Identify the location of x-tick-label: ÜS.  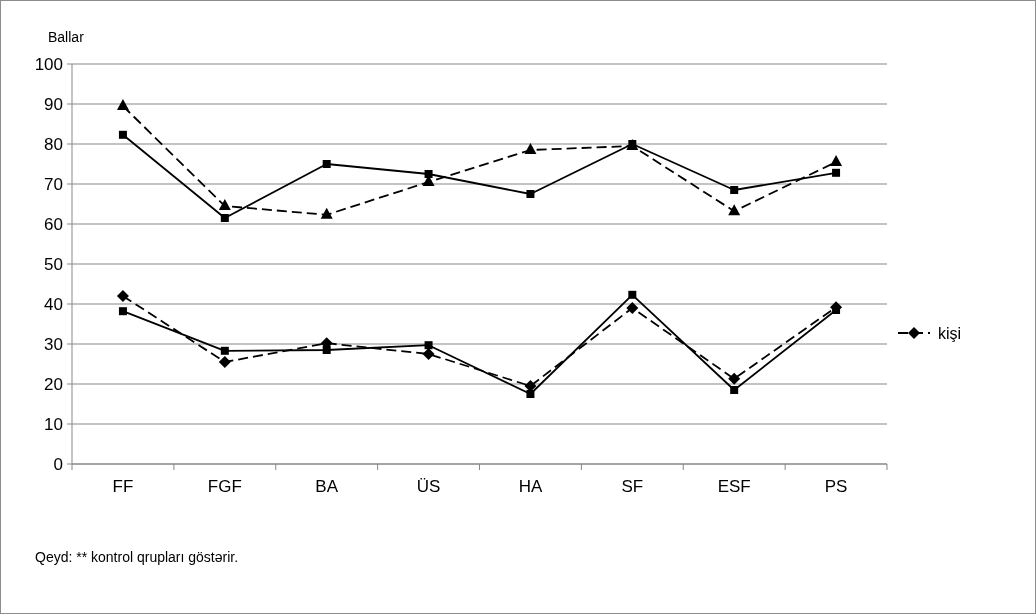
(428, 486).